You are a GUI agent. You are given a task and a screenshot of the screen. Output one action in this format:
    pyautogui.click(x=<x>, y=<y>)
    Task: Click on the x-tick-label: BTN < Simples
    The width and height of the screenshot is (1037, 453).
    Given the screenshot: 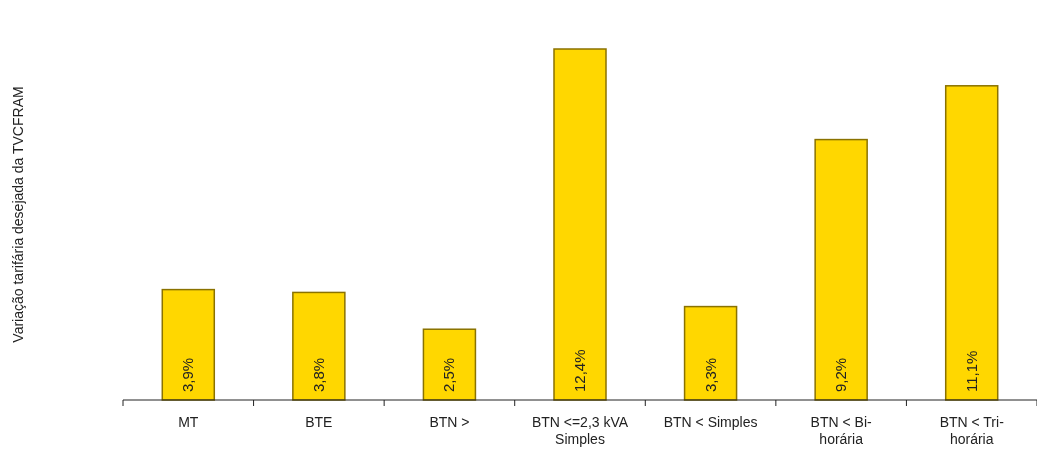 What is the action you would take?
    pyautogui.click(x=710, y=422)
    